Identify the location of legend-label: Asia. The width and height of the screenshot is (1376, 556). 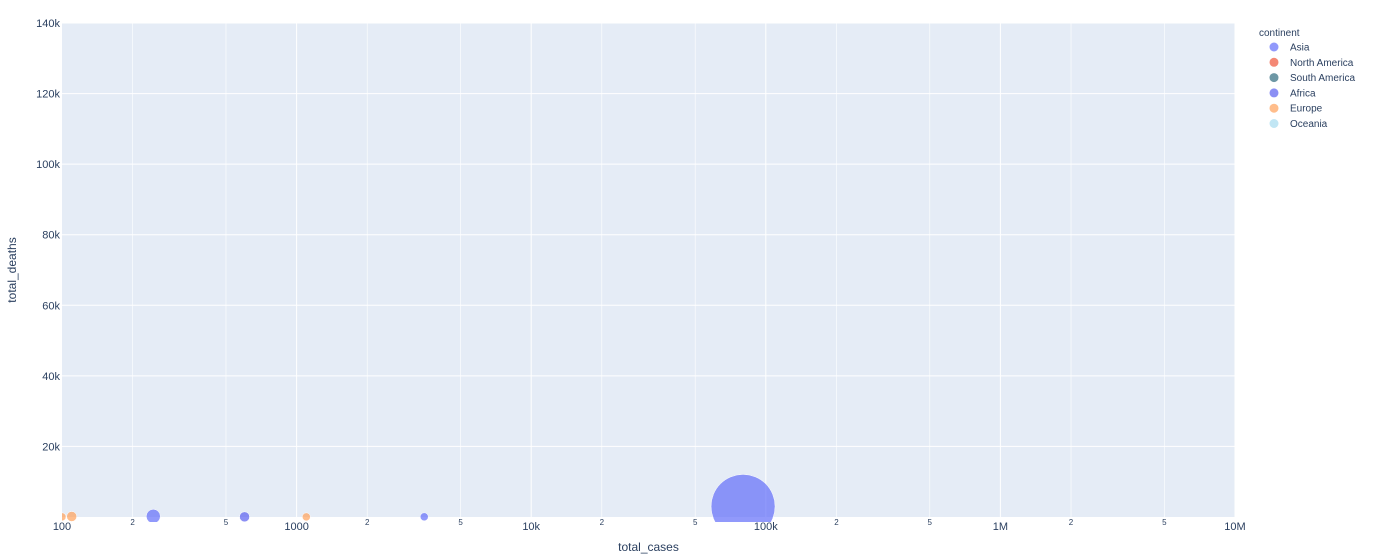
(1300, 48).